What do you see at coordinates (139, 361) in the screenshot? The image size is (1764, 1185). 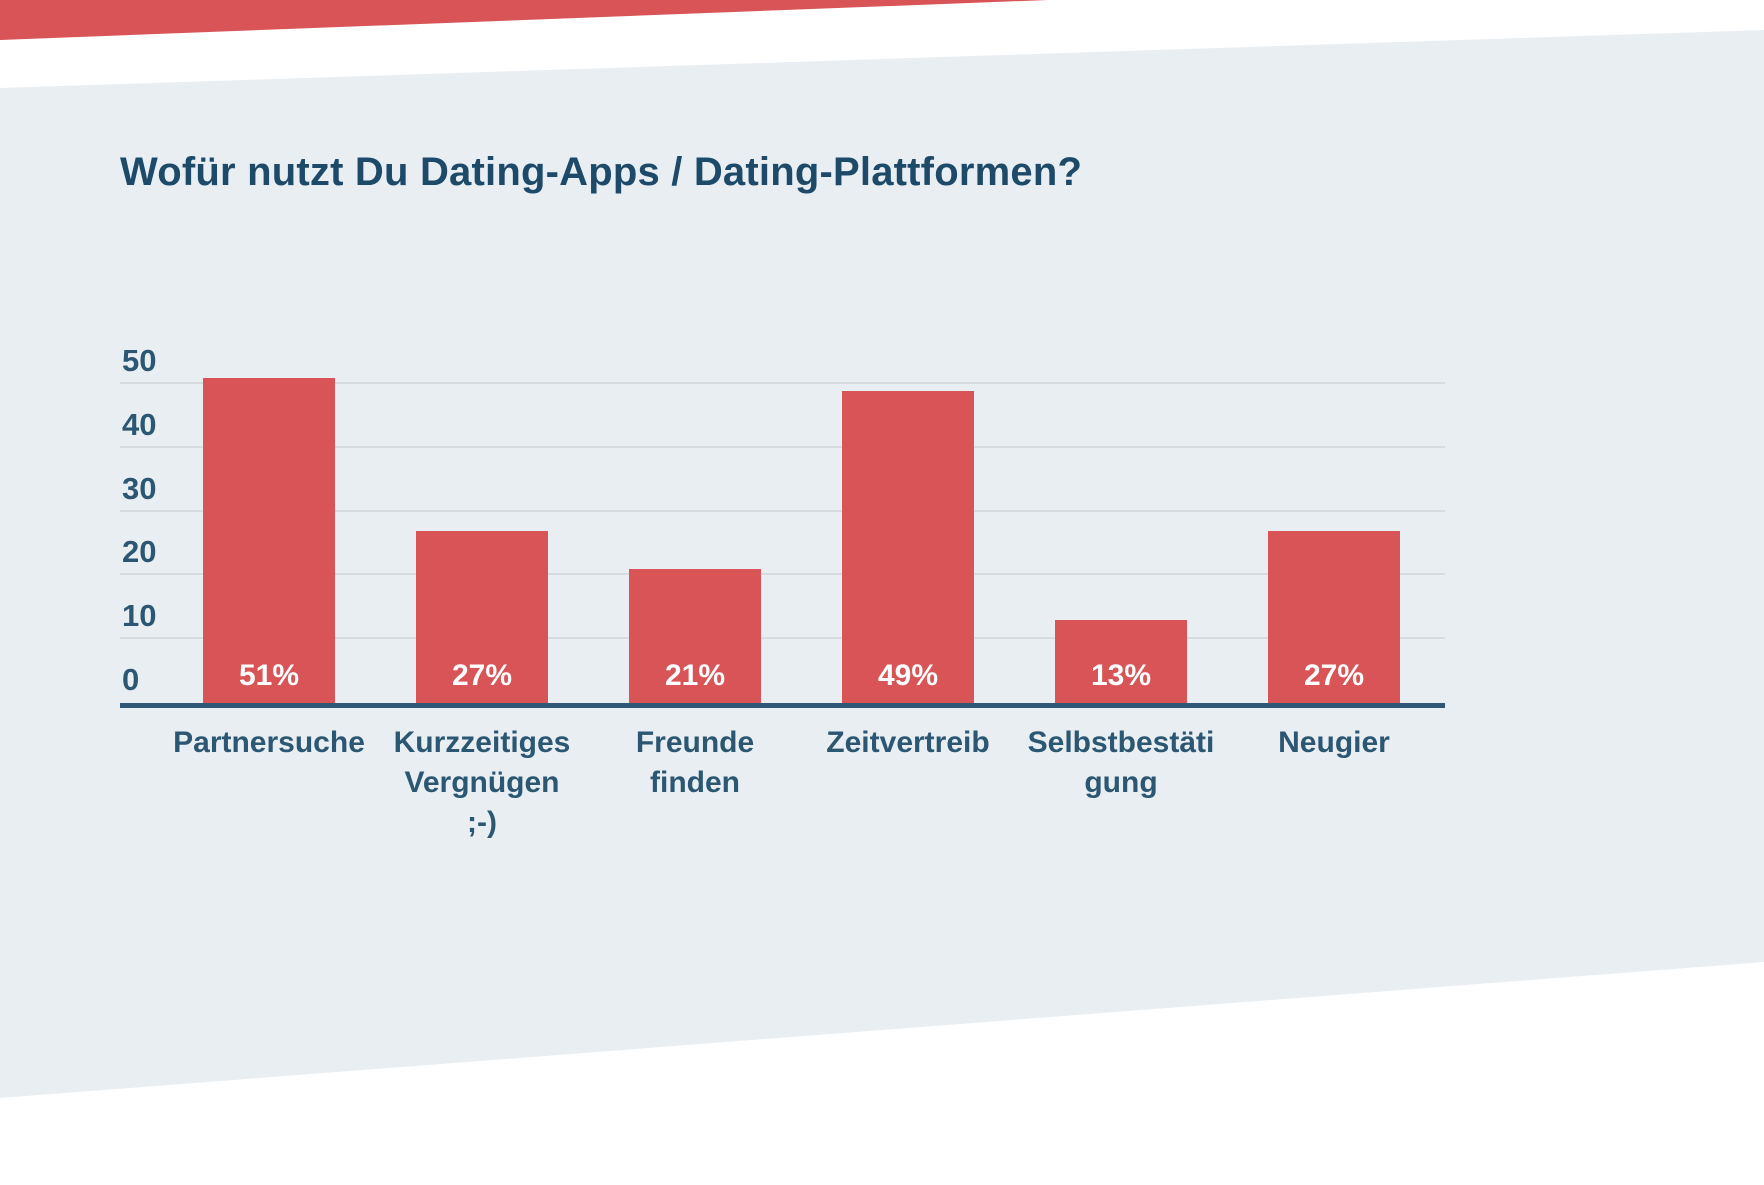 I see `y-axis-tick-label: 50` at bounding box center [139, 361].